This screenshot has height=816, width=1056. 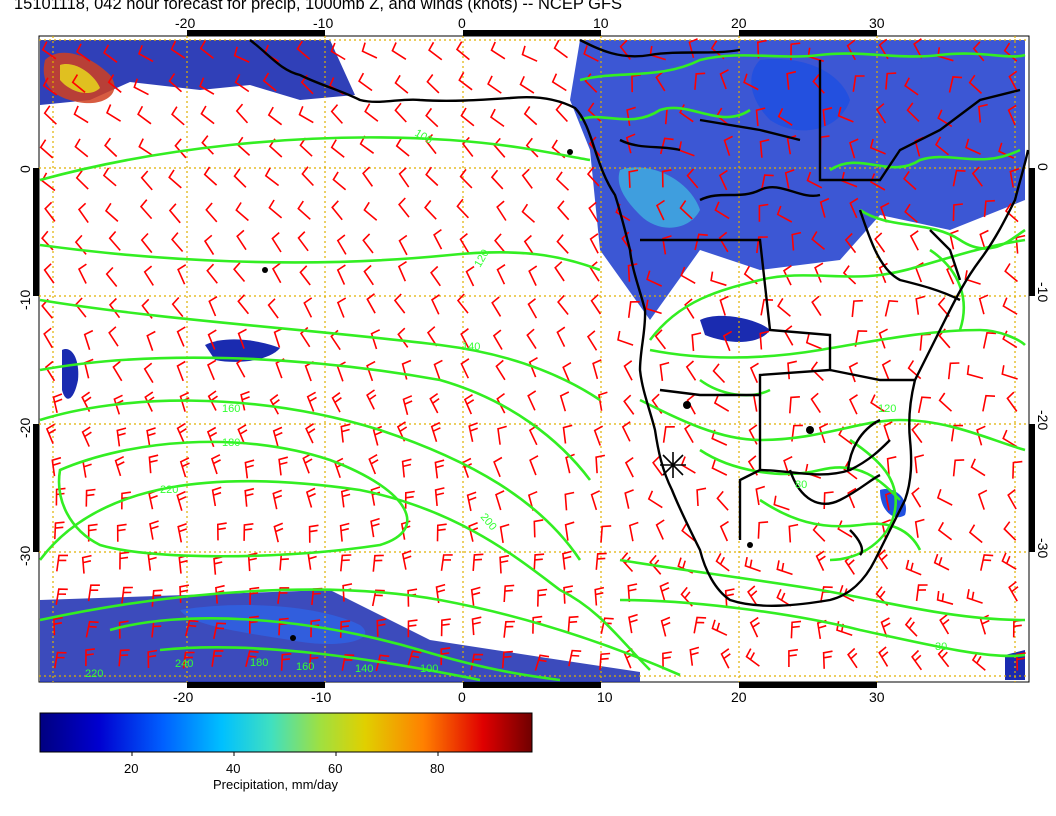 I want to click on colorbar-title: Precipitation, mm/day, so click(x=275, y=784).